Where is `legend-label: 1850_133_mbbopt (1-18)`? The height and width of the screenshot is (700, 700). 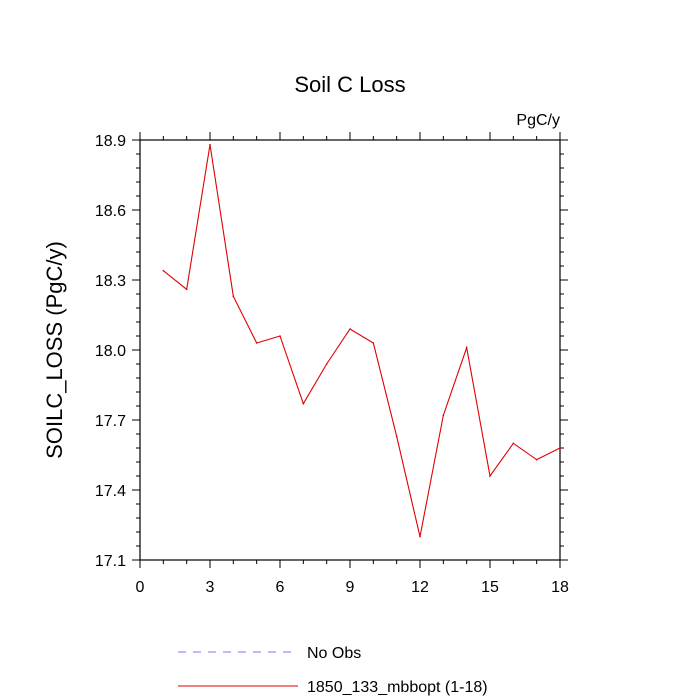 legend-label: 1850_133_mbbopt (1-18) is located at coordinates (397, 687).